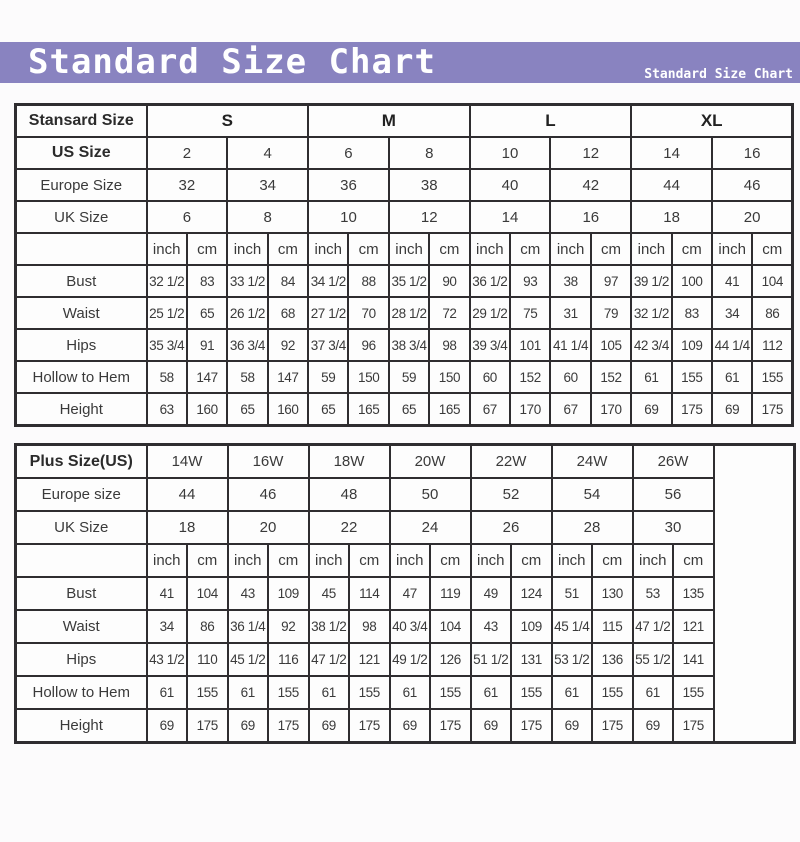 The height and width of the screenshot is (842, 800). Describe the element at coordinates (404, 217) in the screenshot. I see `table-row: UK Size 6 8 10 12 14 16 18 20` at that location.